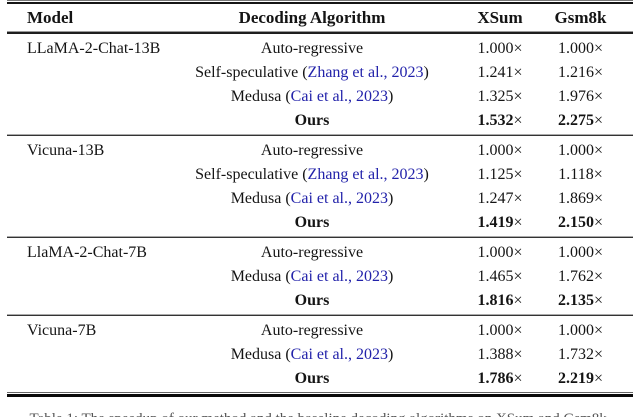  Describe the element at coordinates (580, 17) in the screenshot. I see `header-gsm8k: Gsm8k` at that location.